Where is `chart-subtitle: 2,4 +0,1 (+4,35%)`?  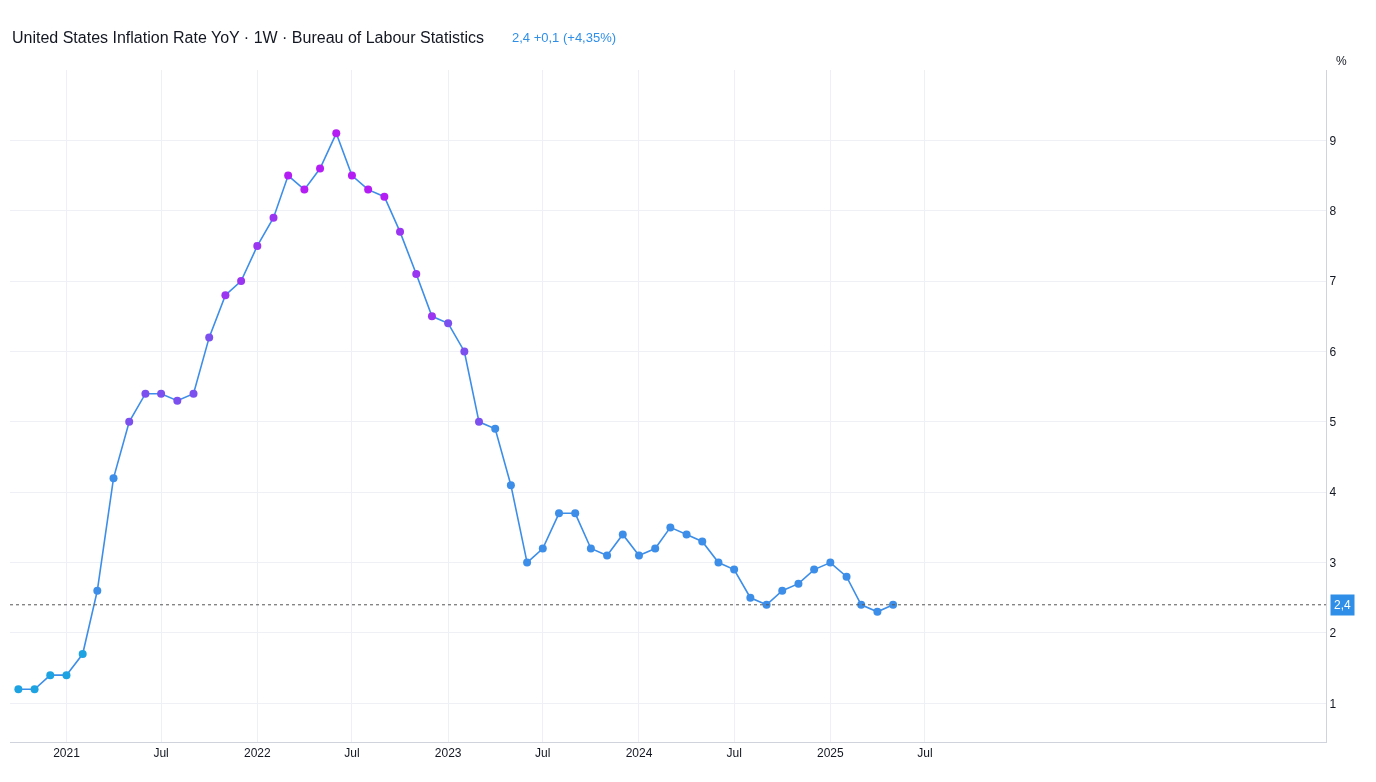 chart-subtitle: 2,4 +0,1 (+4,35%) is located at coordinates (564, 37).